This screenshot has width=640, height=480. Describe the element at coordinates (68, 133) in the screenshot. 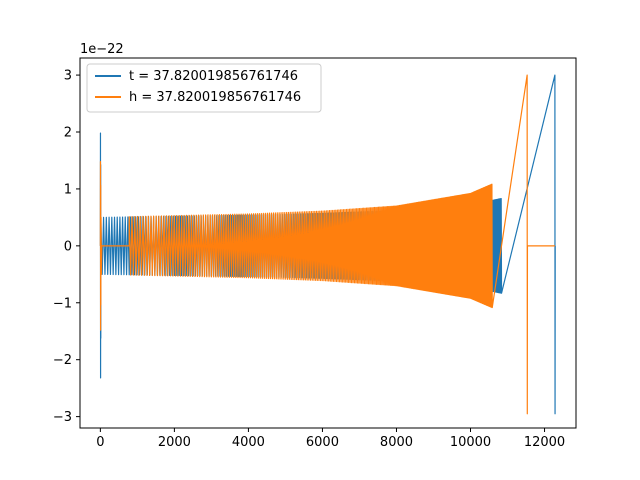

I see `y-tick-label: 2` at that location.